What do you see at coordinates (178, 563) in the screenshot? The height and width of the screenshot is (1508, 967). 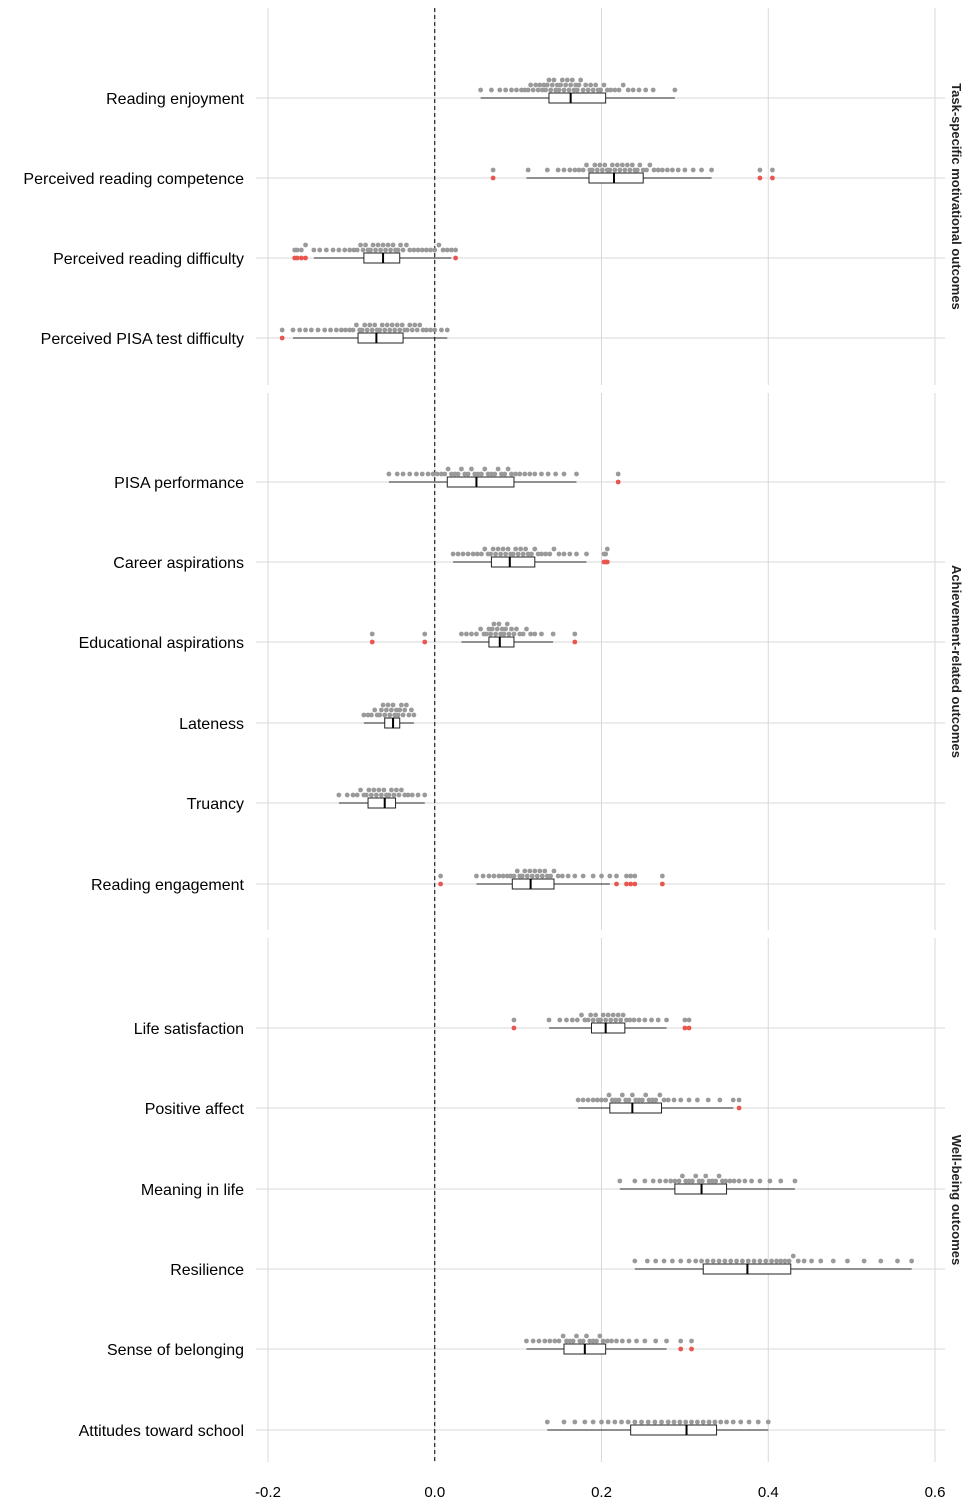 I see `row-label: Career aspirations` at bounding box center [178, 563].